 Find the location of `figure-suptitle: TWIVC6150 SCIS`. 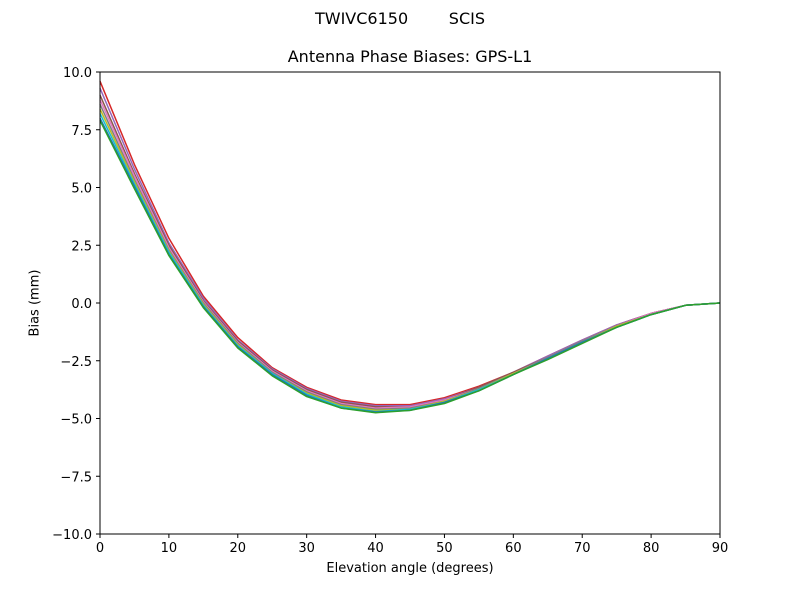

figure-suptitle: TWIVC6150 SCIS is located at coordinates (400, 18).